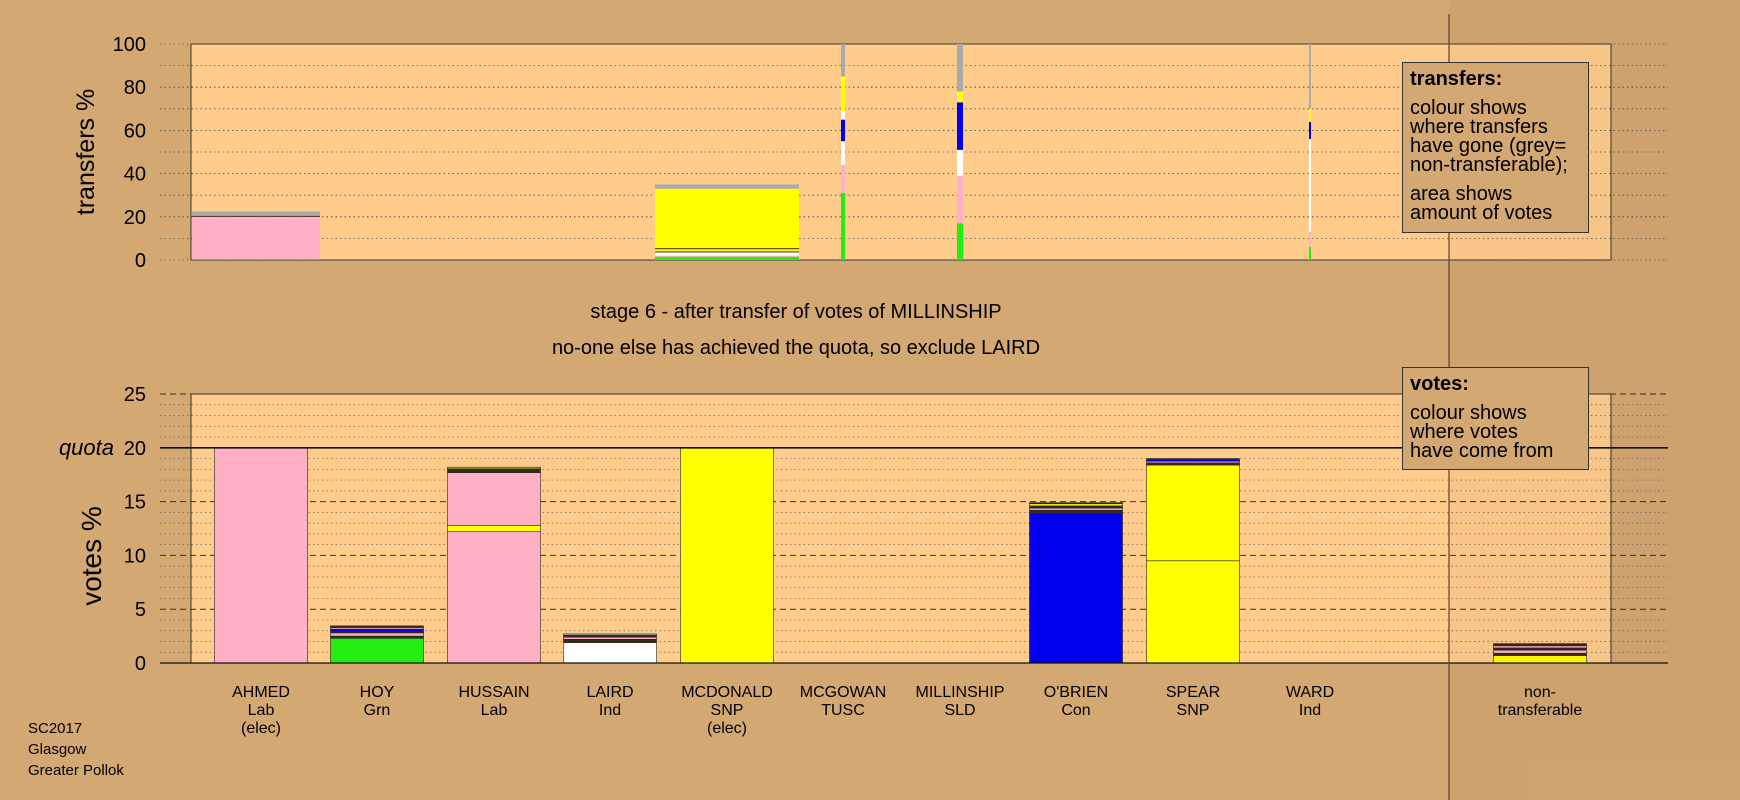 This screenshot has width=1740, height=800. Describe the element at coordinates (135, 503) in the screenshot. I see `votes-tick-label: 15` at that location.